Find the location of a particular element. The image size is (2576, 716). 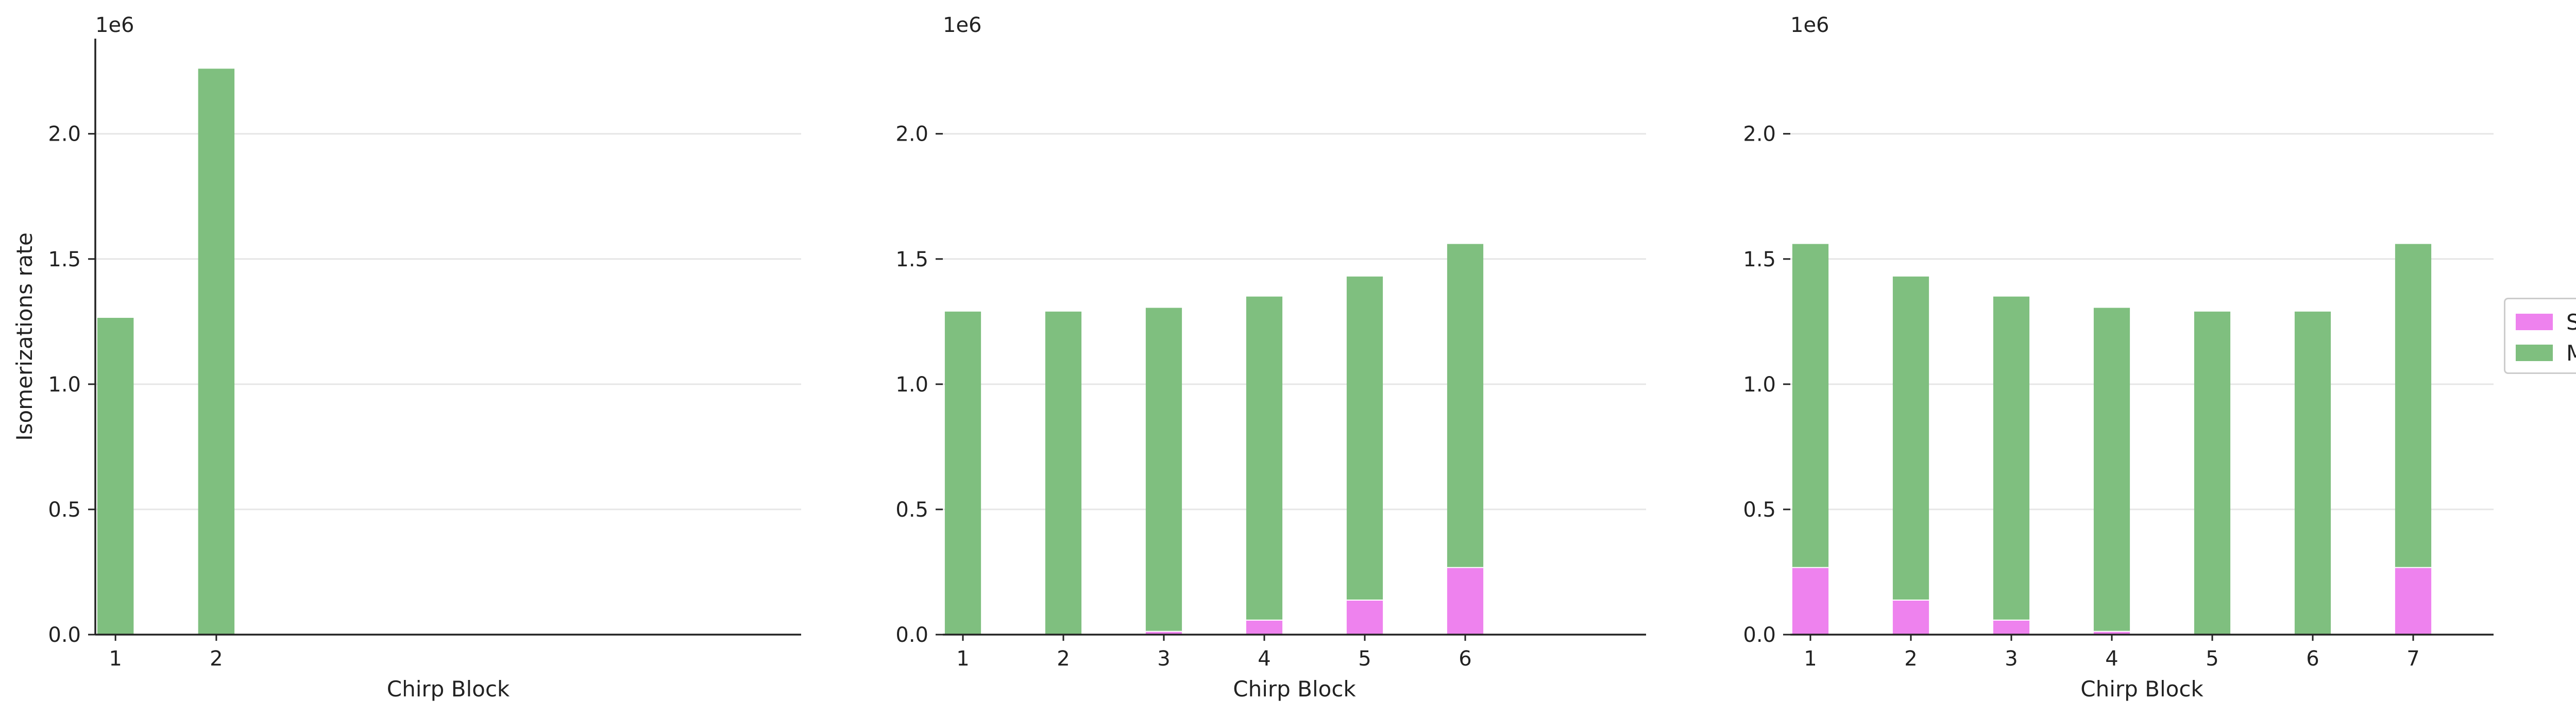

legend-item-mc: Mc is located at coordinates (2546, 353).